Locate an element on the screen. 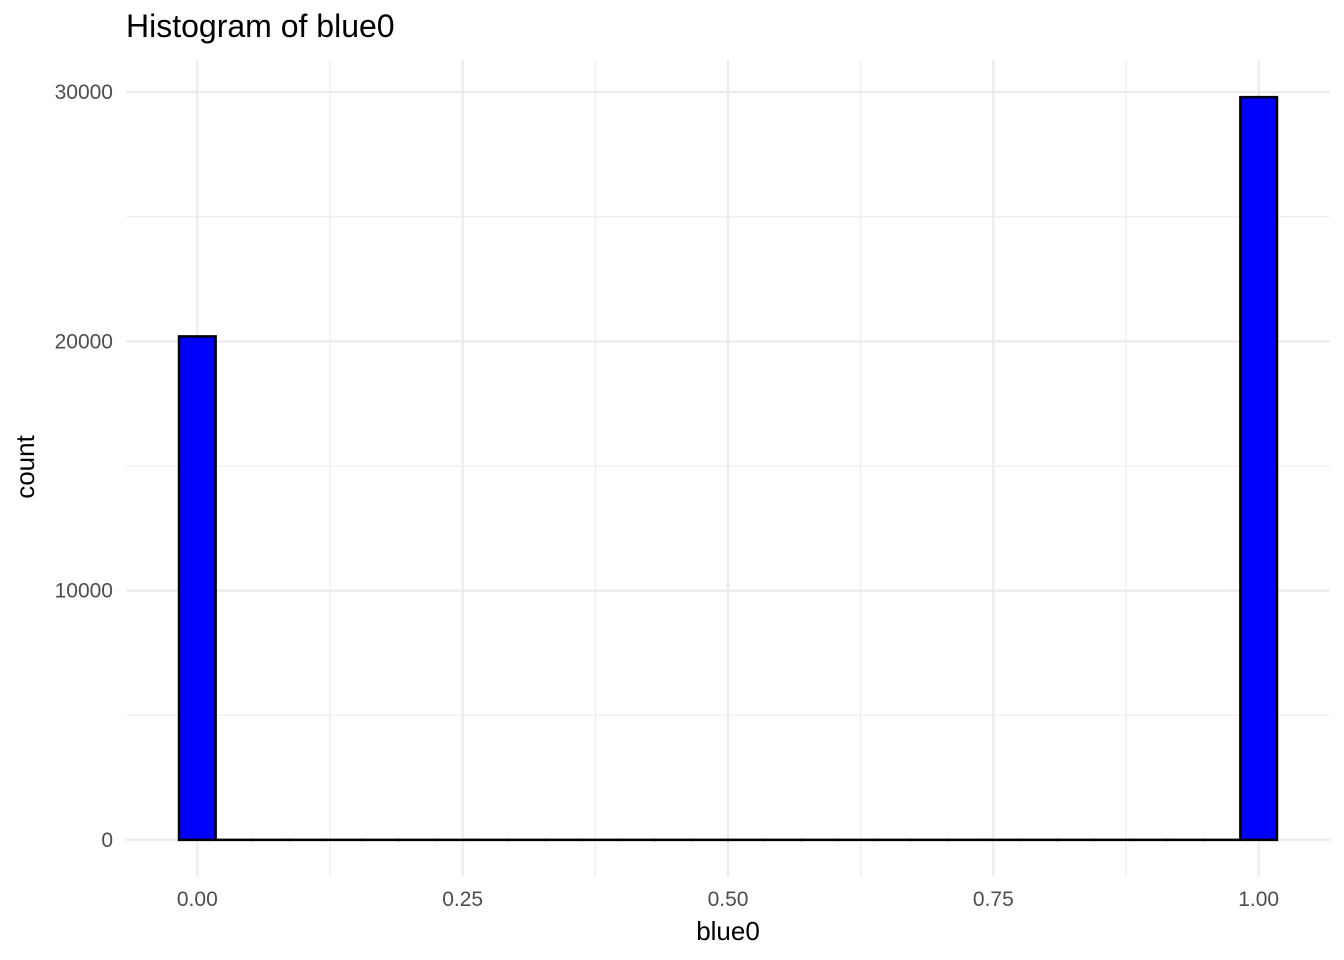 The image size is (1344, 960). x-axis-title: blue0 is located at coordinates (728, 931).